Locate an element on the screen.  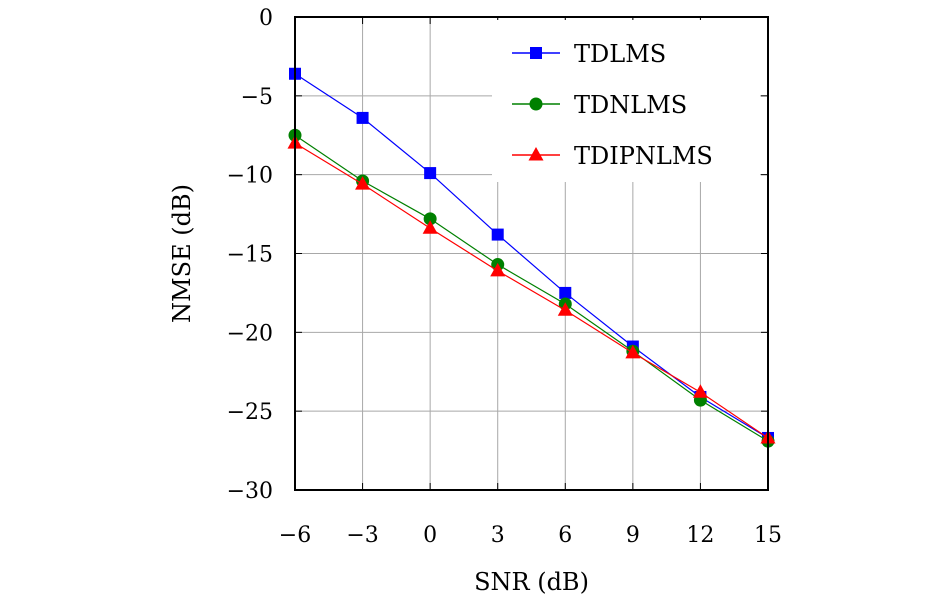
x-tick-label: 15 is located at coordinates (768, 535).